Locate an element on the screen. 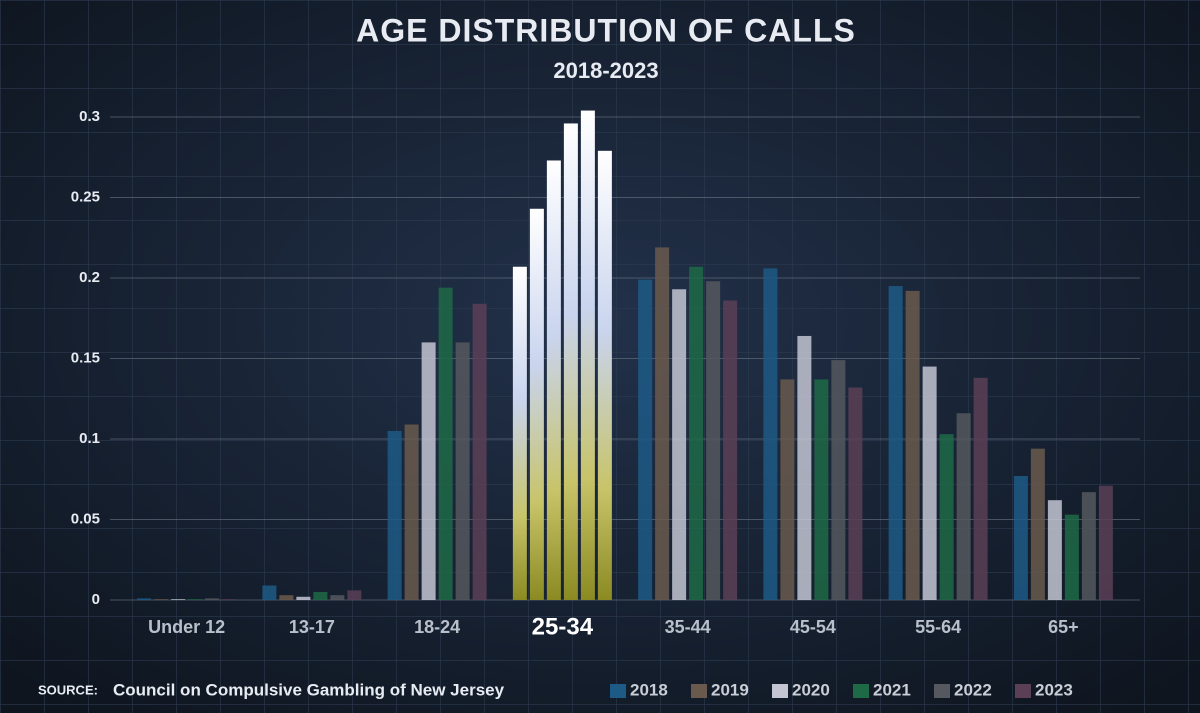 This screenshot has width=1200, height=713. legend-label: 2018 is located at coordinates (649, 689).